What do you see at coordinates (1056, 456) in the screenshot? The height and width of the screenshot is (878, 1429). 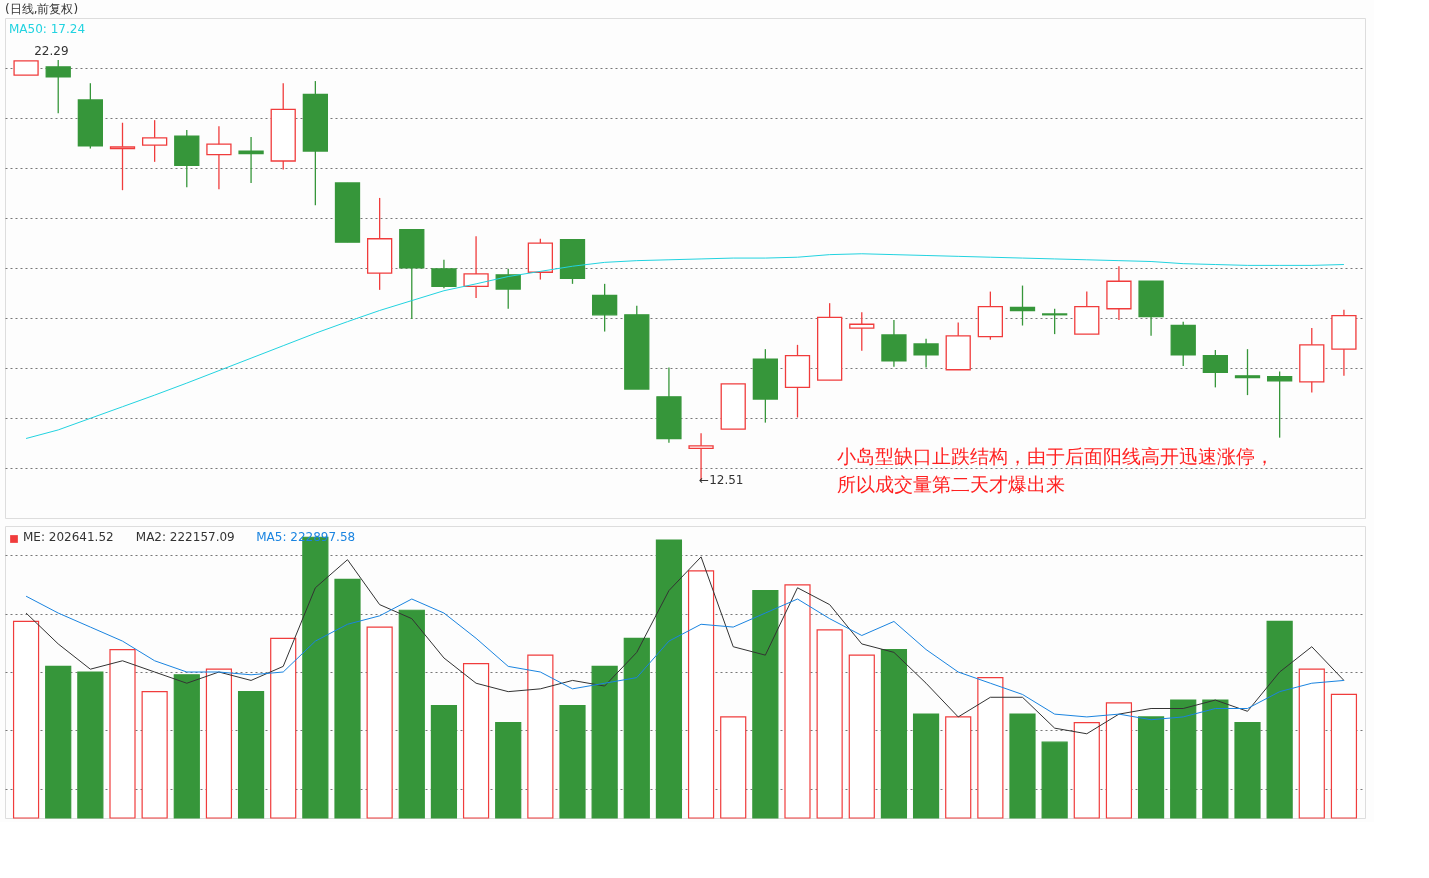 I see `annotation: 小岛型缺口止跌结构，由于后面阳线高开迅速涨停，` at bounding box center [1056, 456].